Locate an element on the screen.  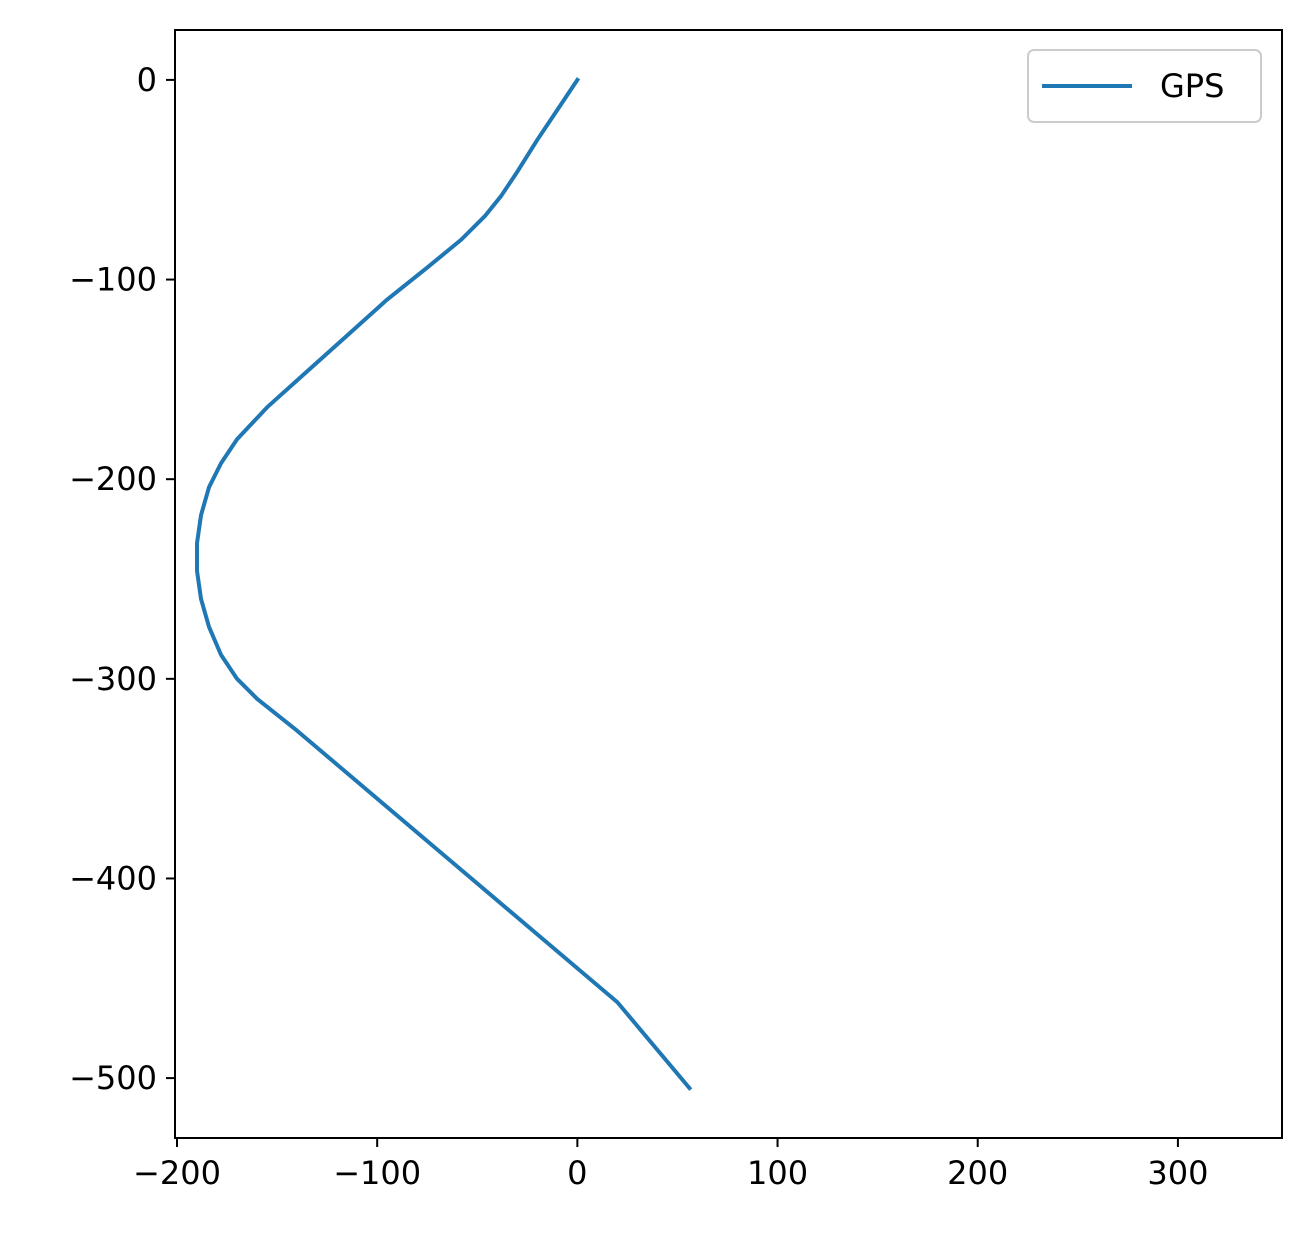
x-tick-label: 0 is located at coordinates (577, 1173).